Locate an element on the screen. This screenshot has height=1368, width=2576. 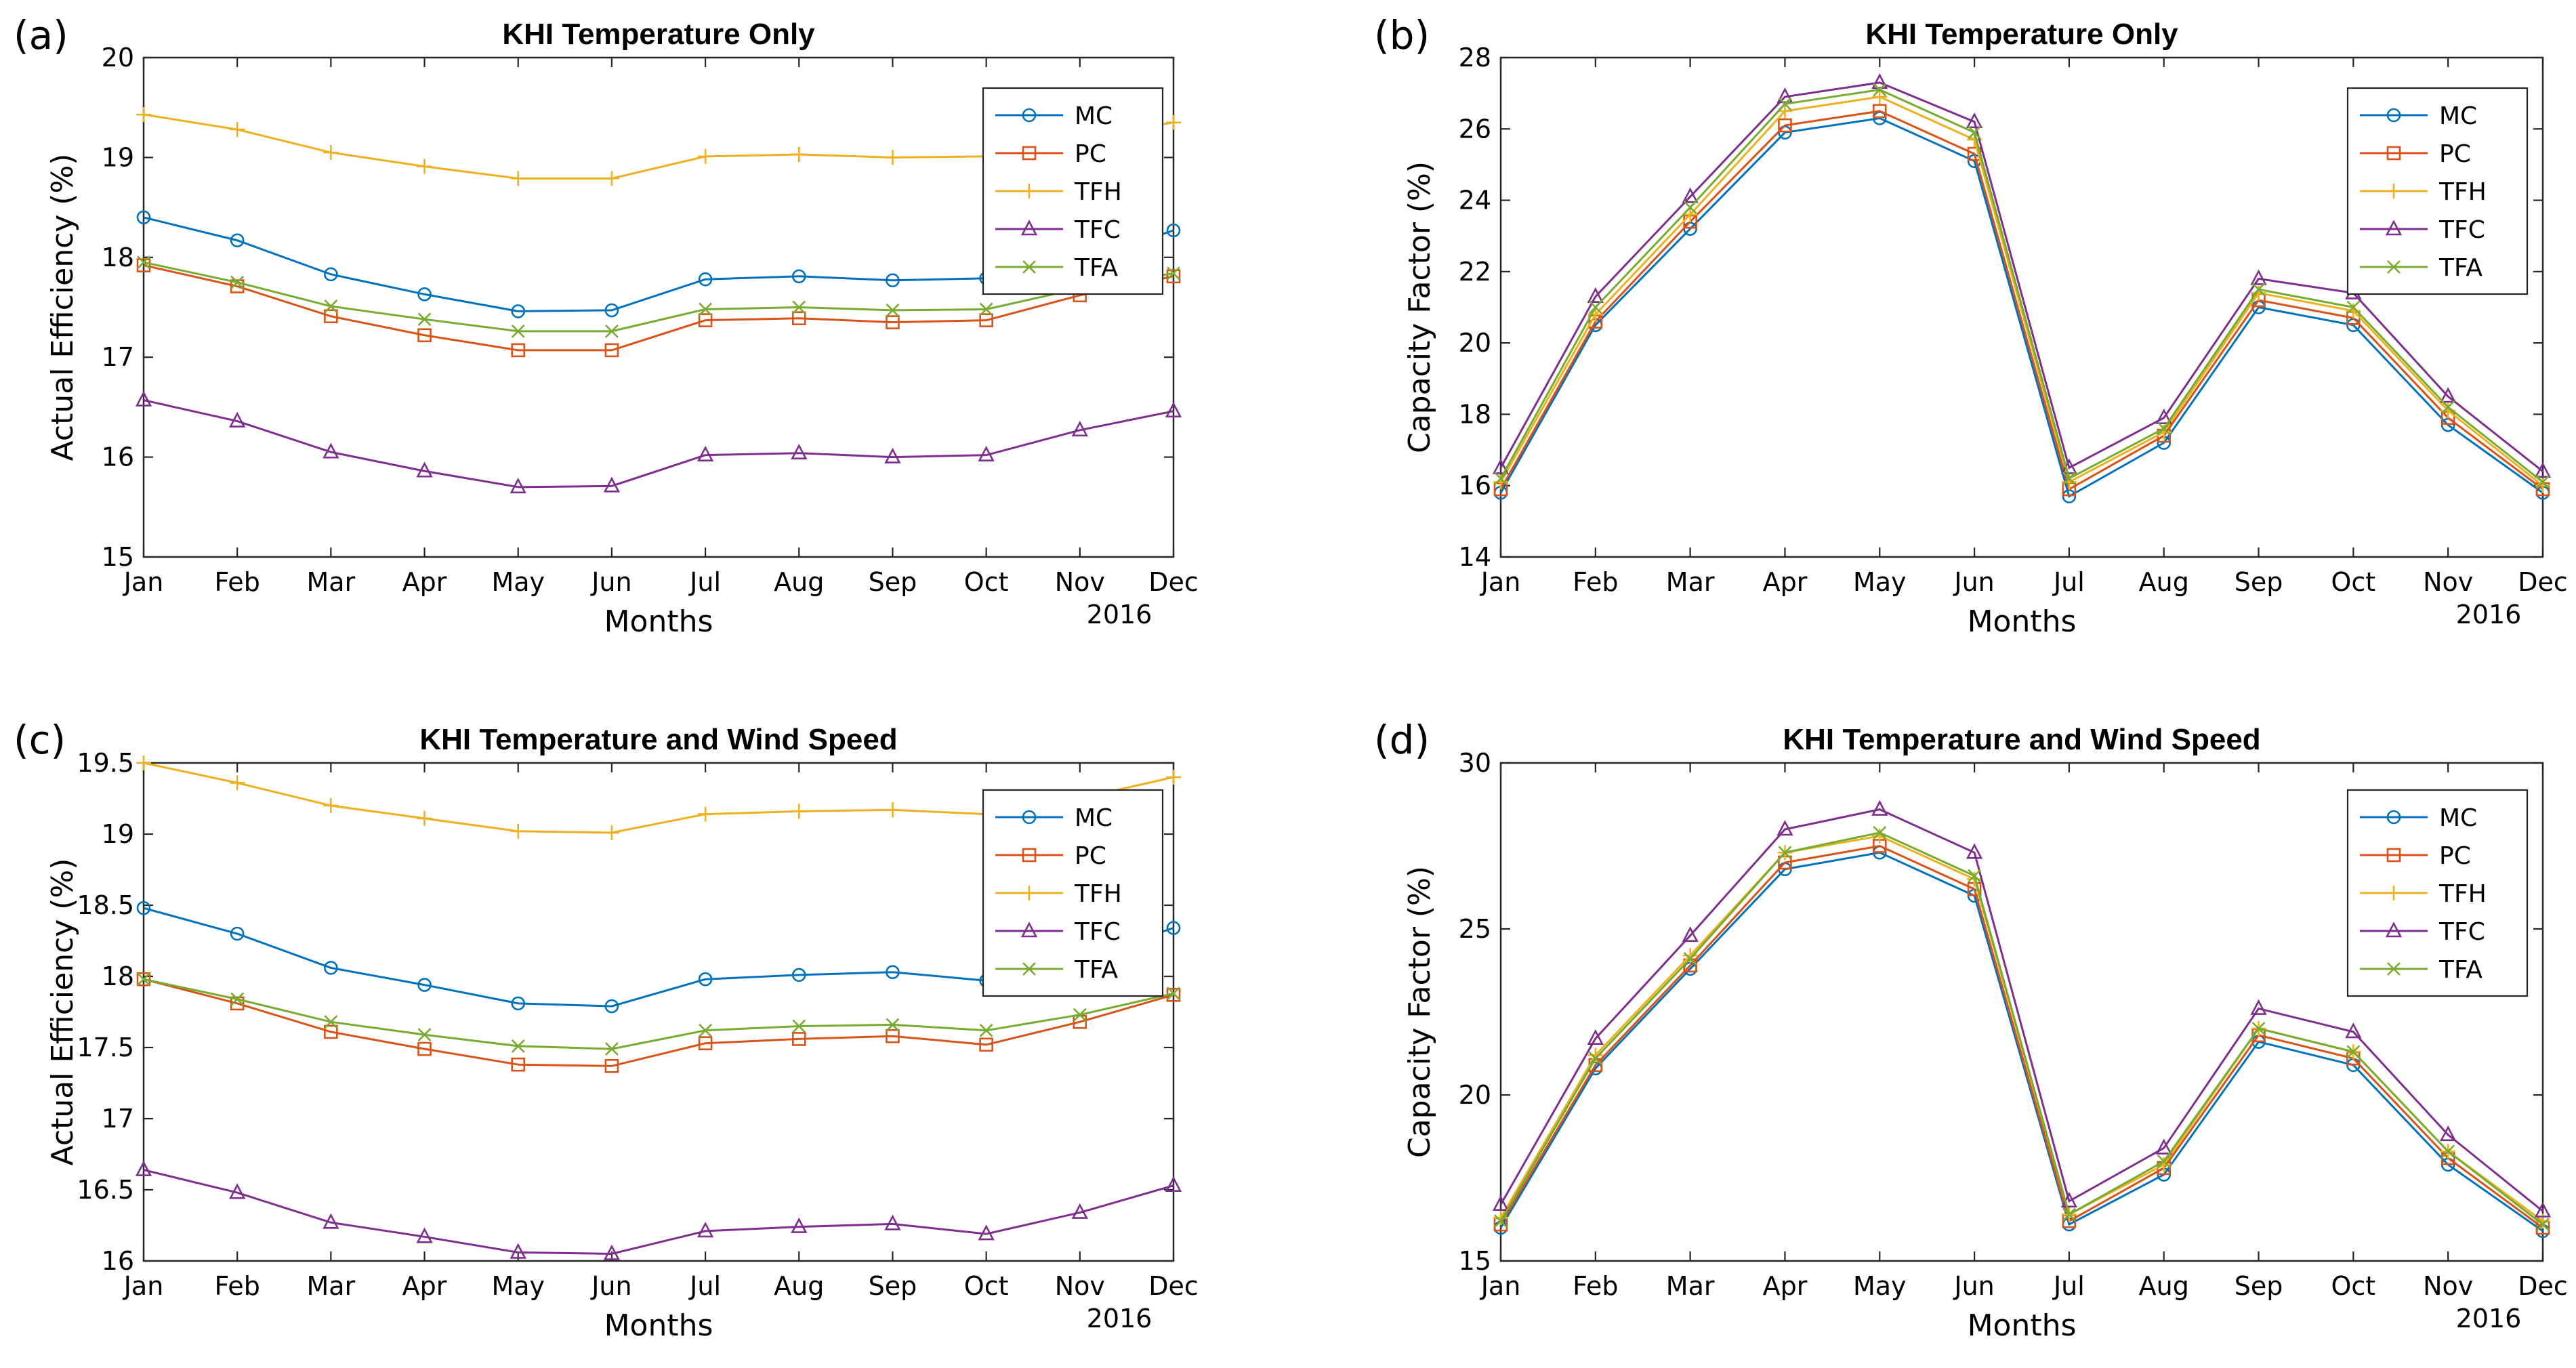
series-tfa is located at coordinates (2022, 286).